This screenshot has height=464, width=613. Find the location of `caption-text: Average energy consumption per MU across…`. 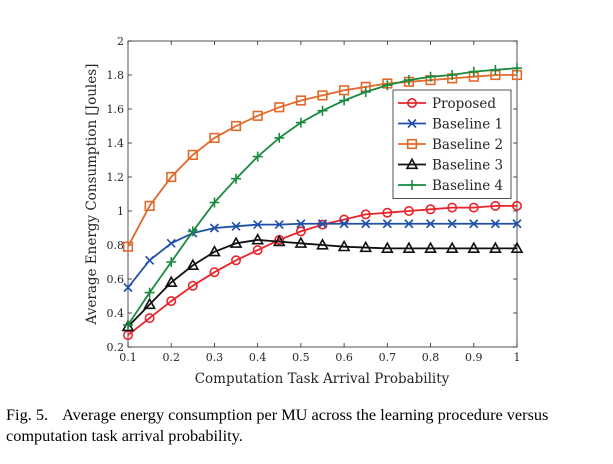

caption-text: Average energy consumption per MU across… is located at coordinates (277, 425).